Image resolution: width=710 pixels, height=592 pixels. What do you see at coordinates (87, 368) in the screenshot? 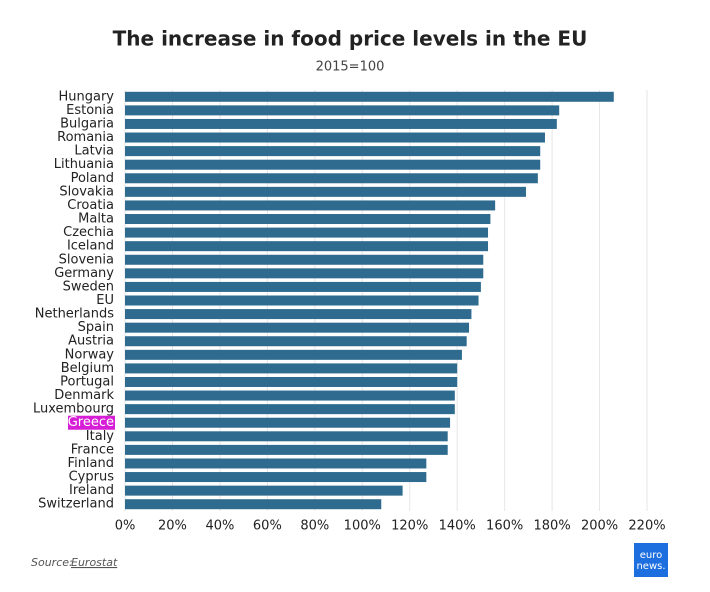
I see `y-tick-label: Belgium` at bounding box center [87, 368].